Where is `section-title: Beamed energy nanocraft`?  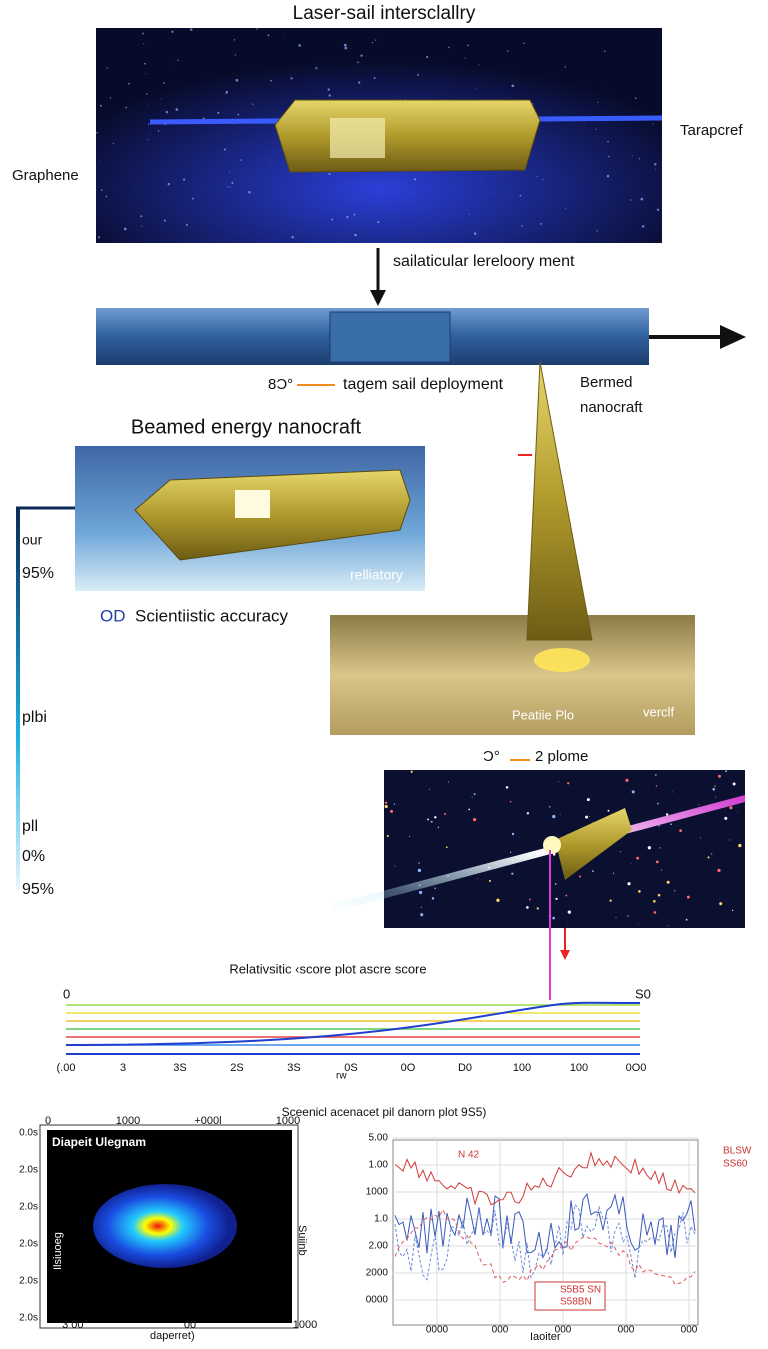 section-title: Beamed energy nanocraft is located at coordinates (246, 427).